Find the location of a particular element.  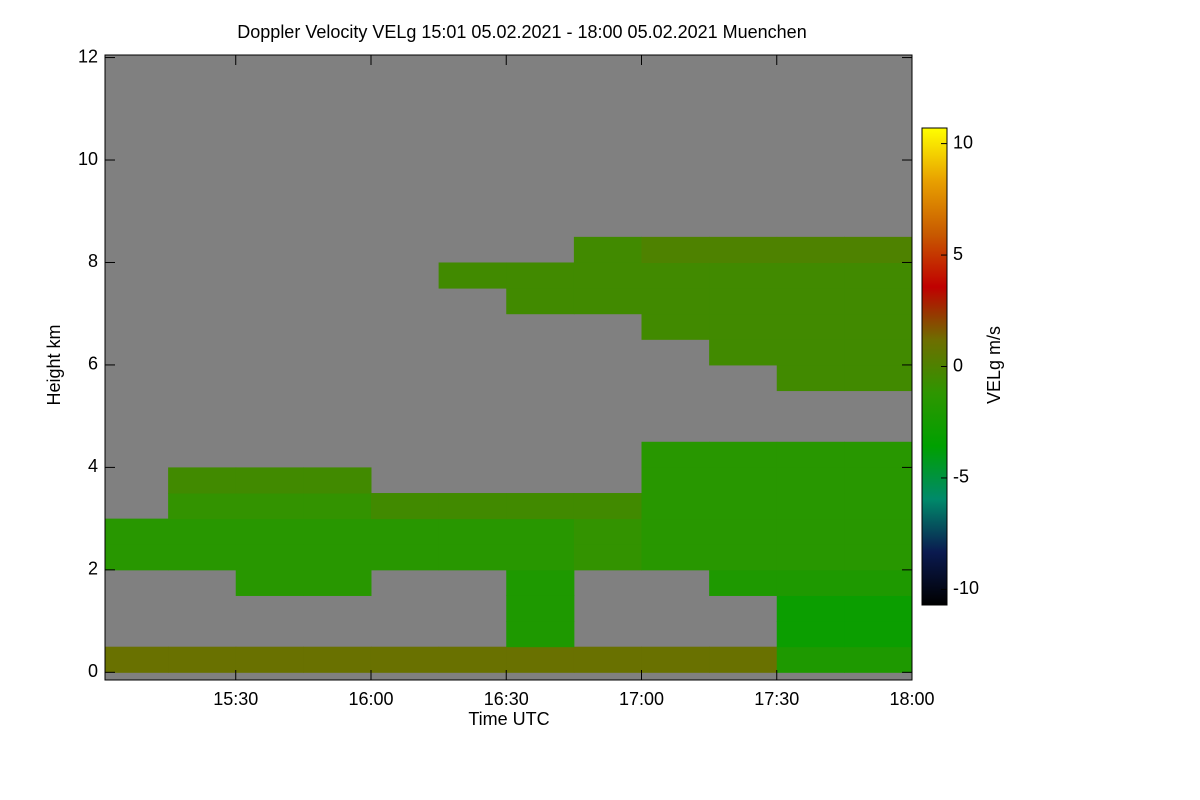

x-tick-label: 15:30 is located at coordinates (235, 699).